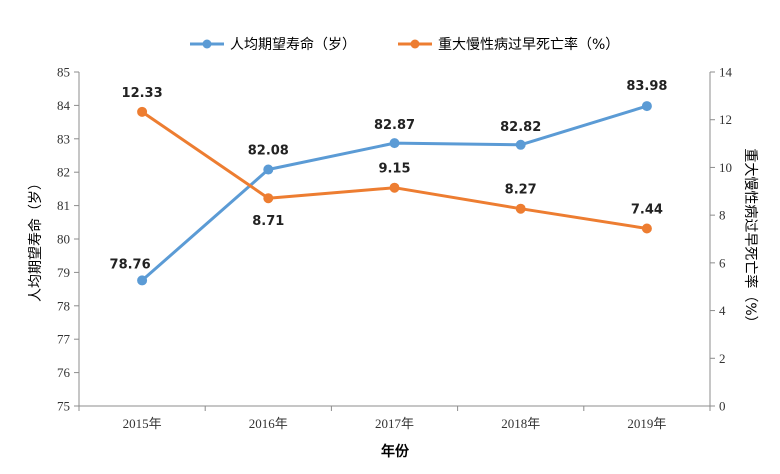 The image size is (780, 474). I want to click on y-axis-left-title: 人均期望寿命（岁）, so click(35, 239).